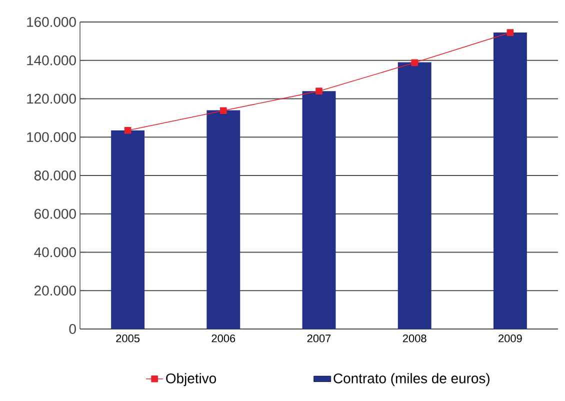 The image size is (565, 401). What do you see at coordinates (55, 175) in the screenshot?
I see `y-tick-label: 80.000` at bounding box center [55, 175].